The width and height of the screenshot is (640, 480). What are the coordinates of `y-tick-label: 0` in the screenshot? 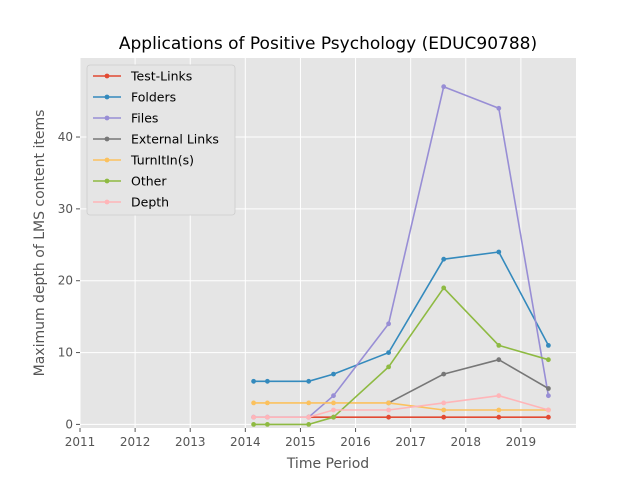 It's located at (69, 424).